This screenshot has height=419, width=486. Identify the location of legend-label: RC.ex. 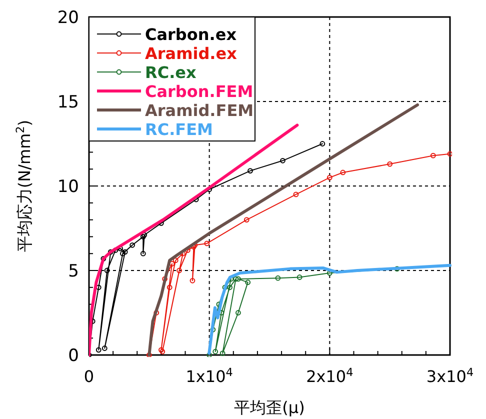
(171, 72).